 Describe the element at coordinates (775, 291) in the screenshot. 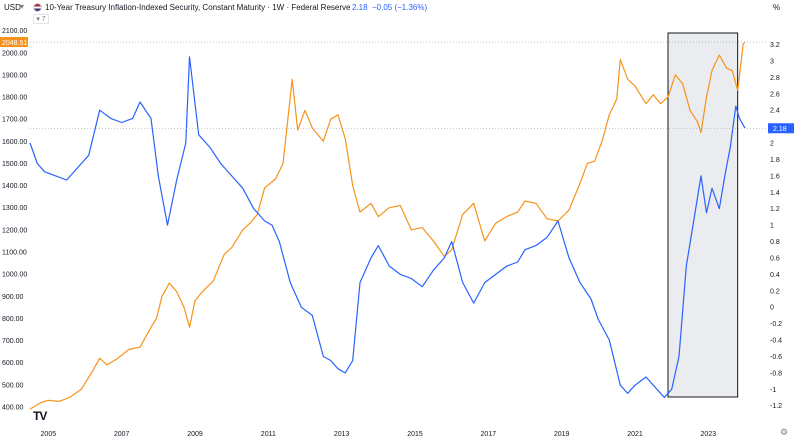

I see `right-axis-tick: 0.2` at that location.